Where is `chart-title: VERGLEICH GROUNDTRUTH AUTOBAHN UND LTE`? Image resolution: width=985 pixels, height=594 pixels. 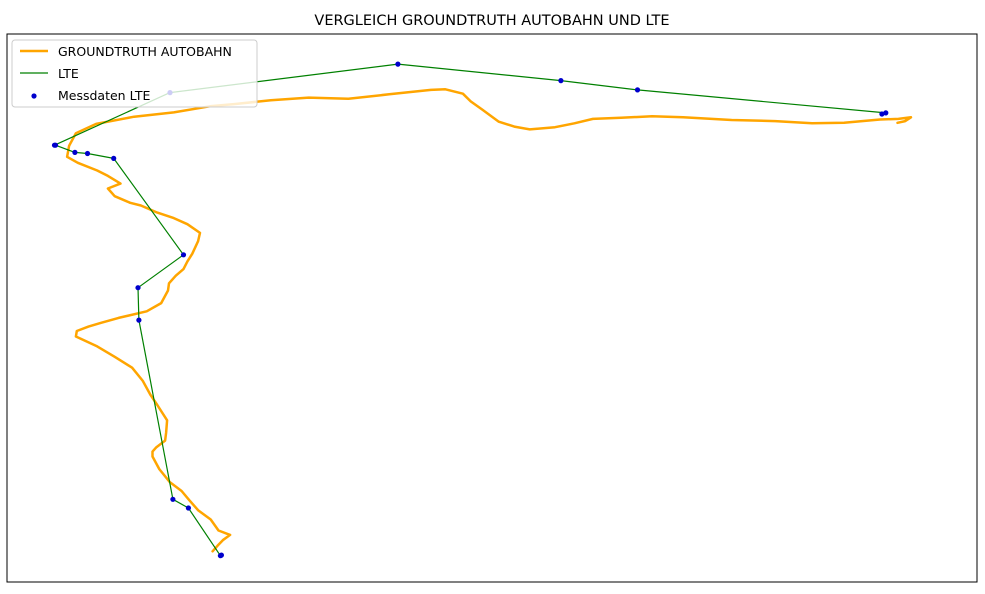 chart-title: VERGLEICH GROUNDTRUTH AUTOBAHN UND LTE is located at coordinates (491, 21).